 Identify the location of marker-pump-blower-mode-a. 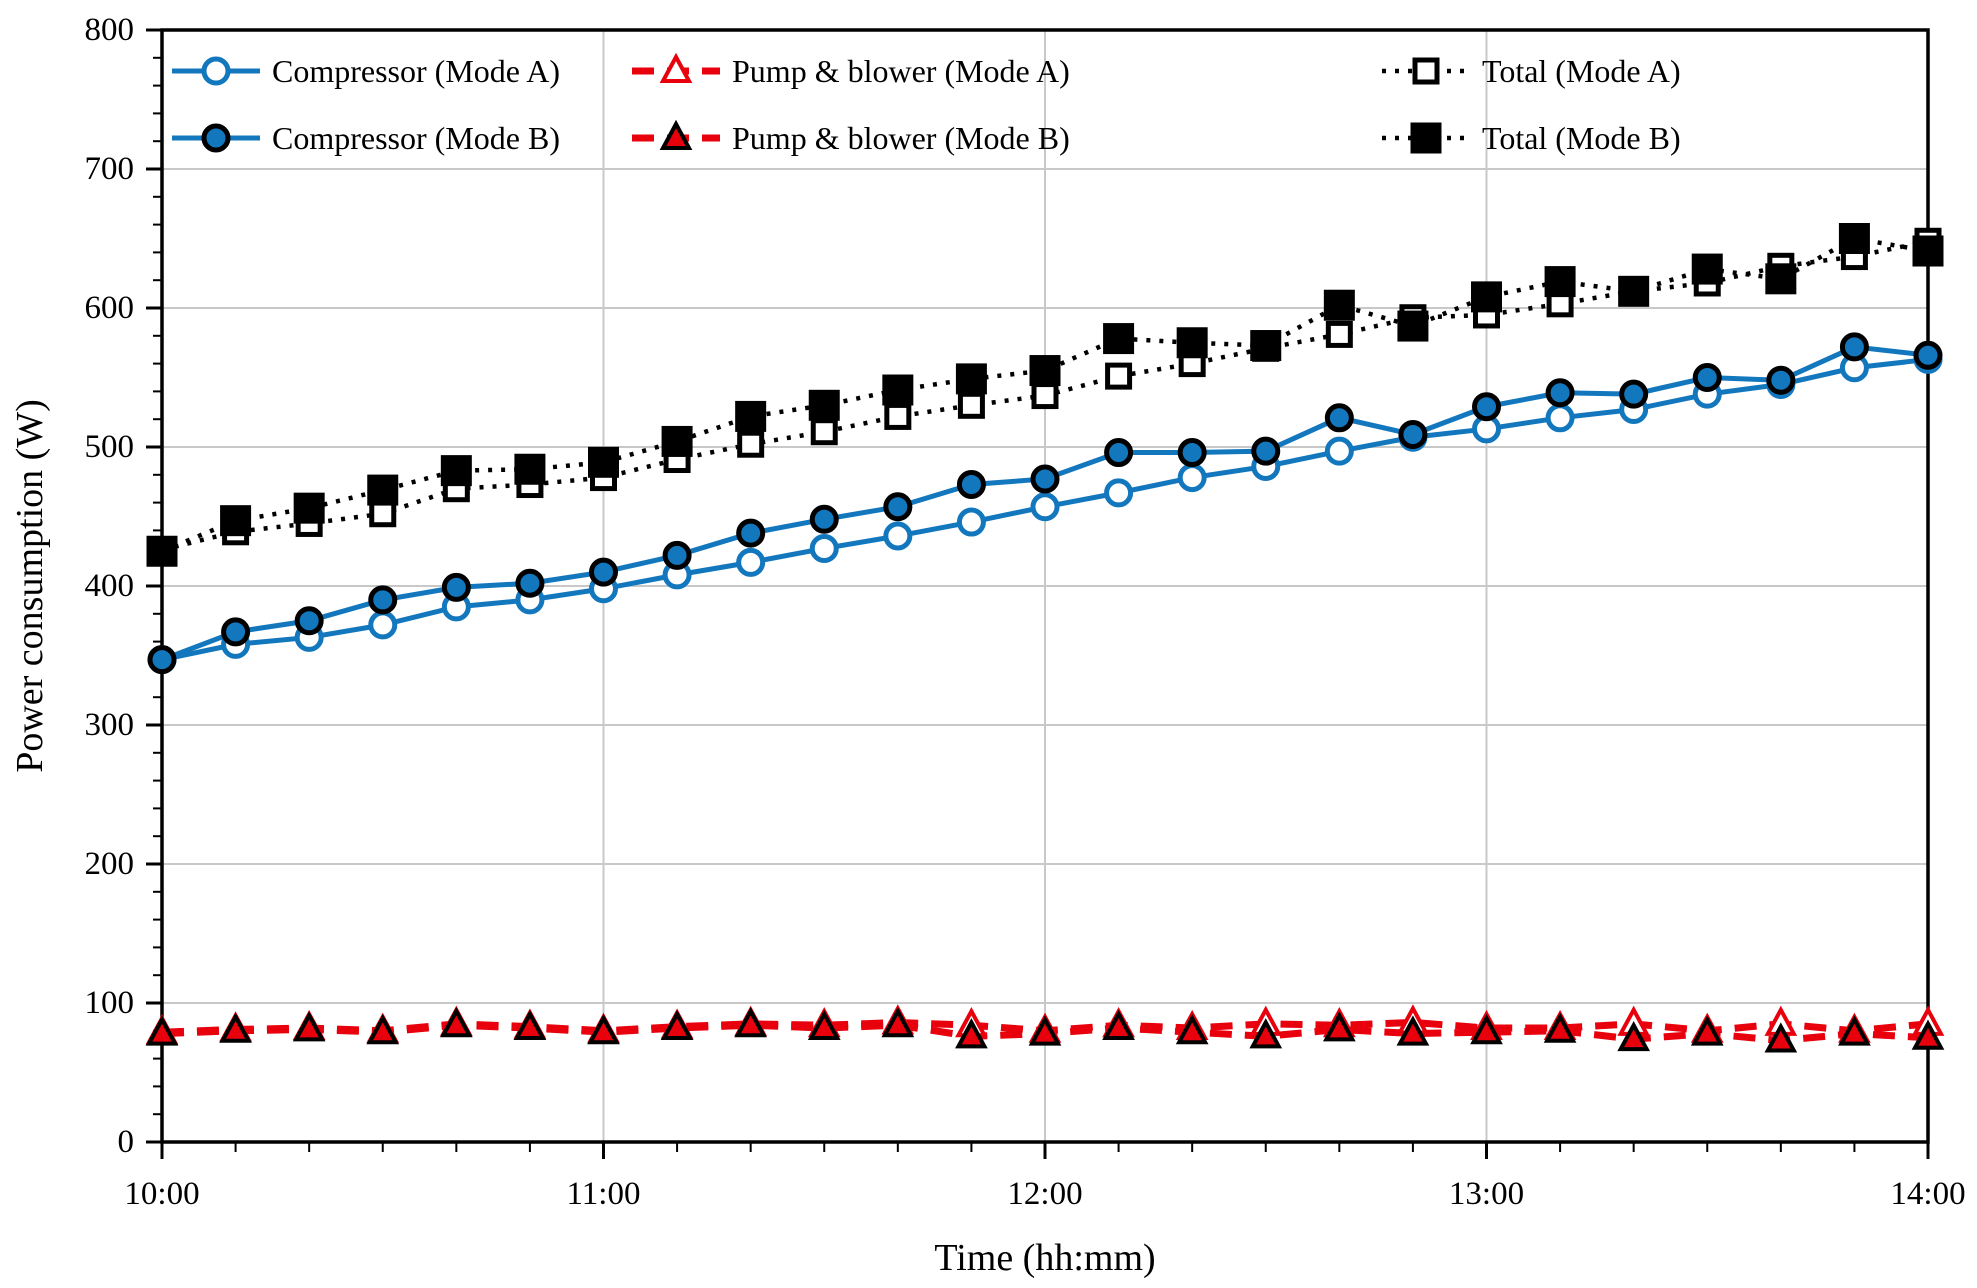
(676, 67).